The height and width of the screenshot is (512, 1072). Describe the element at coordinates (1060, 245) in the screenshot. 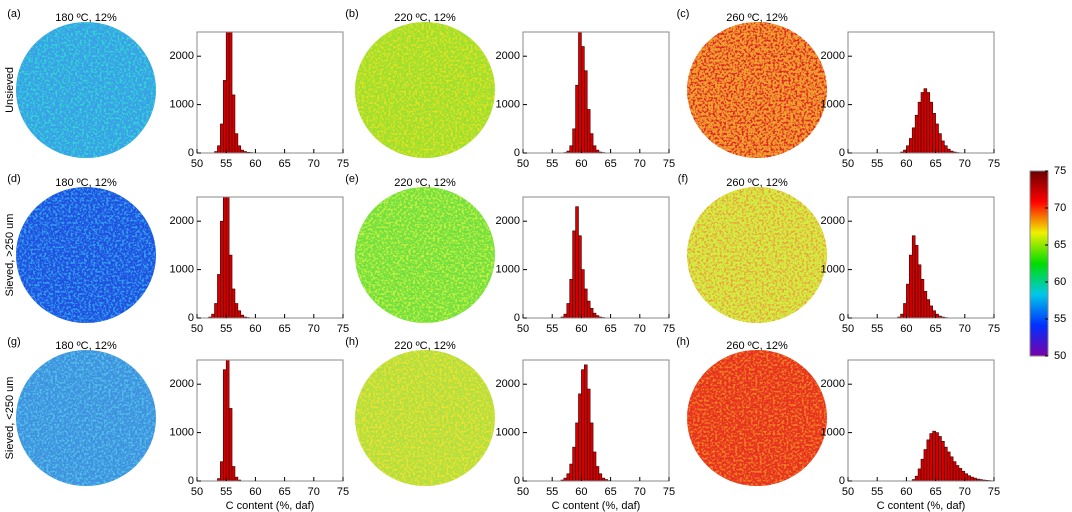

I see `colorbar-tick-label: 65` at that location.